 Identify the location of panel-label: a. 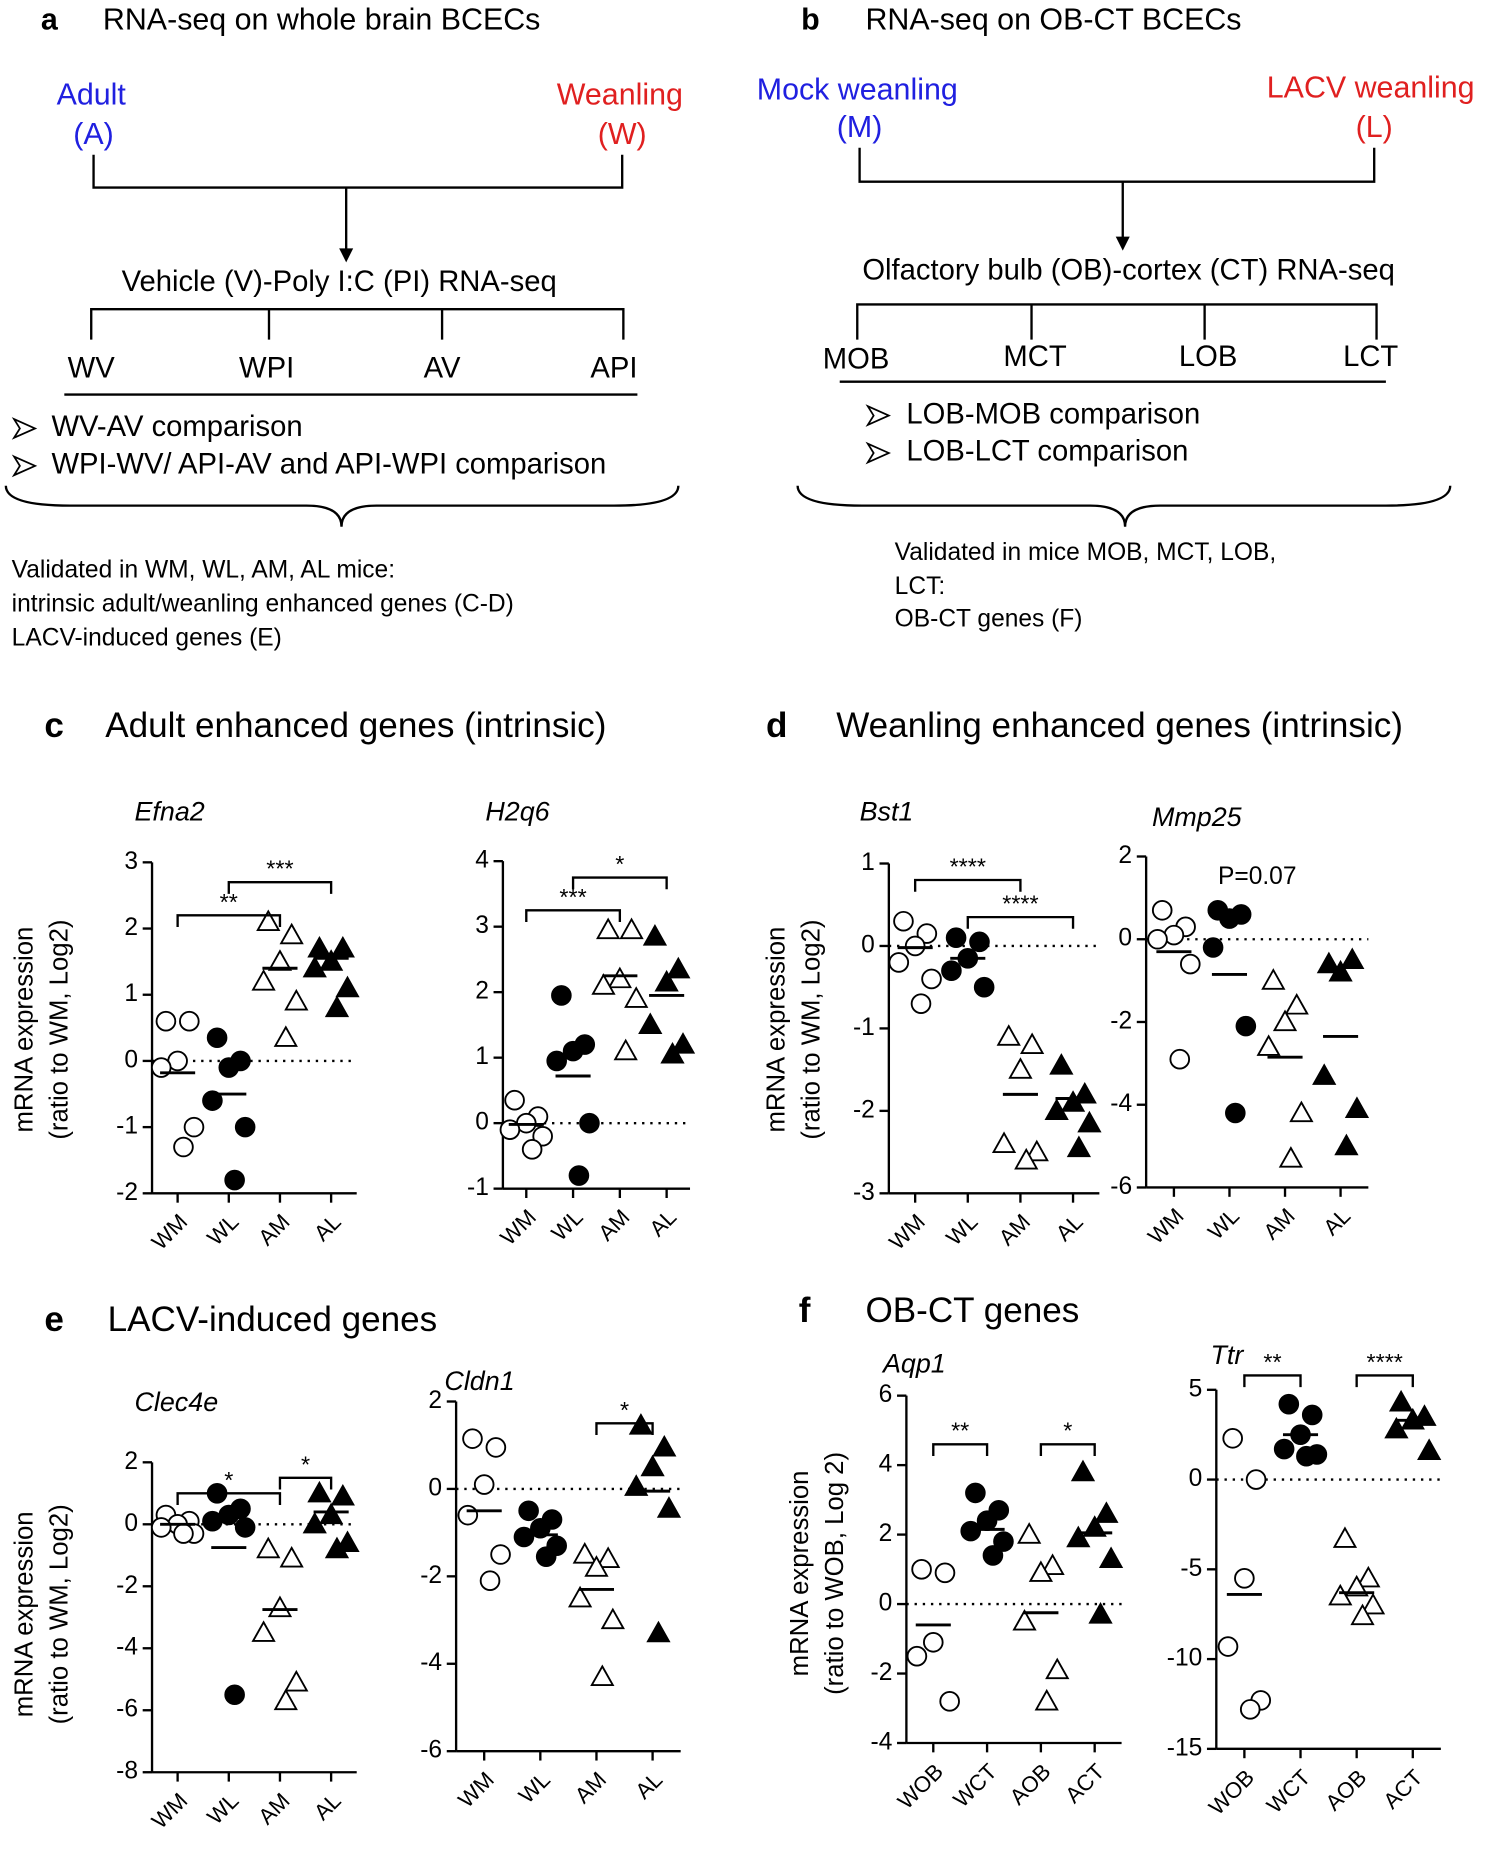
(50, 19).